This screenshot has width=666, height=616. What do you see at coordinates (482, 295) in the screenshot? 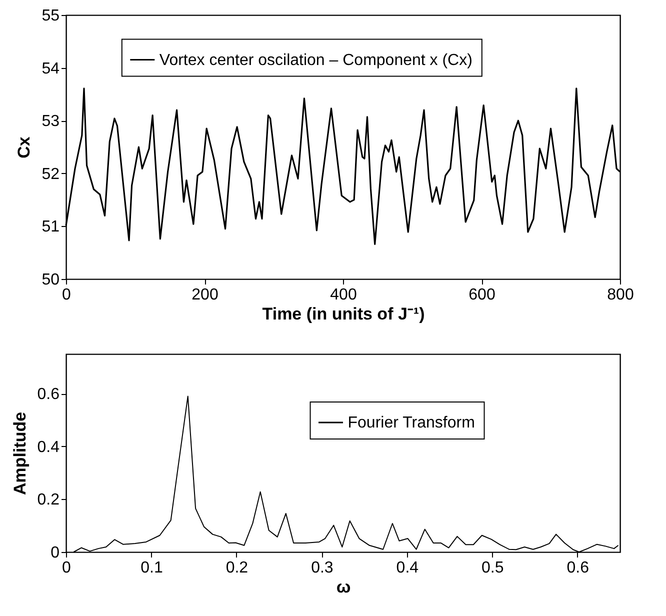
I see `x-tick-label: 600` at bounding box center [482, 295].